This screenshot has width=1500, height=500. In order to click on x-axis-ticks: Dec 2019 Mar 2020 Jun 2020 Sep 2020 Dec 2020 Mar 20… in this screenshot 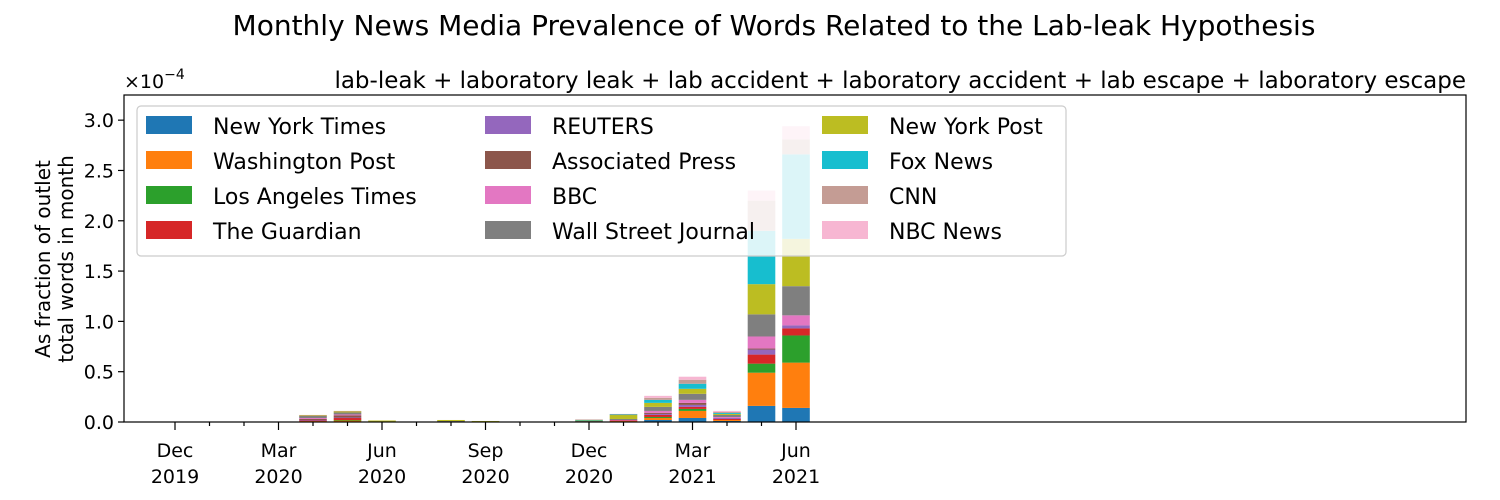, I will do `click(485, 455)`.